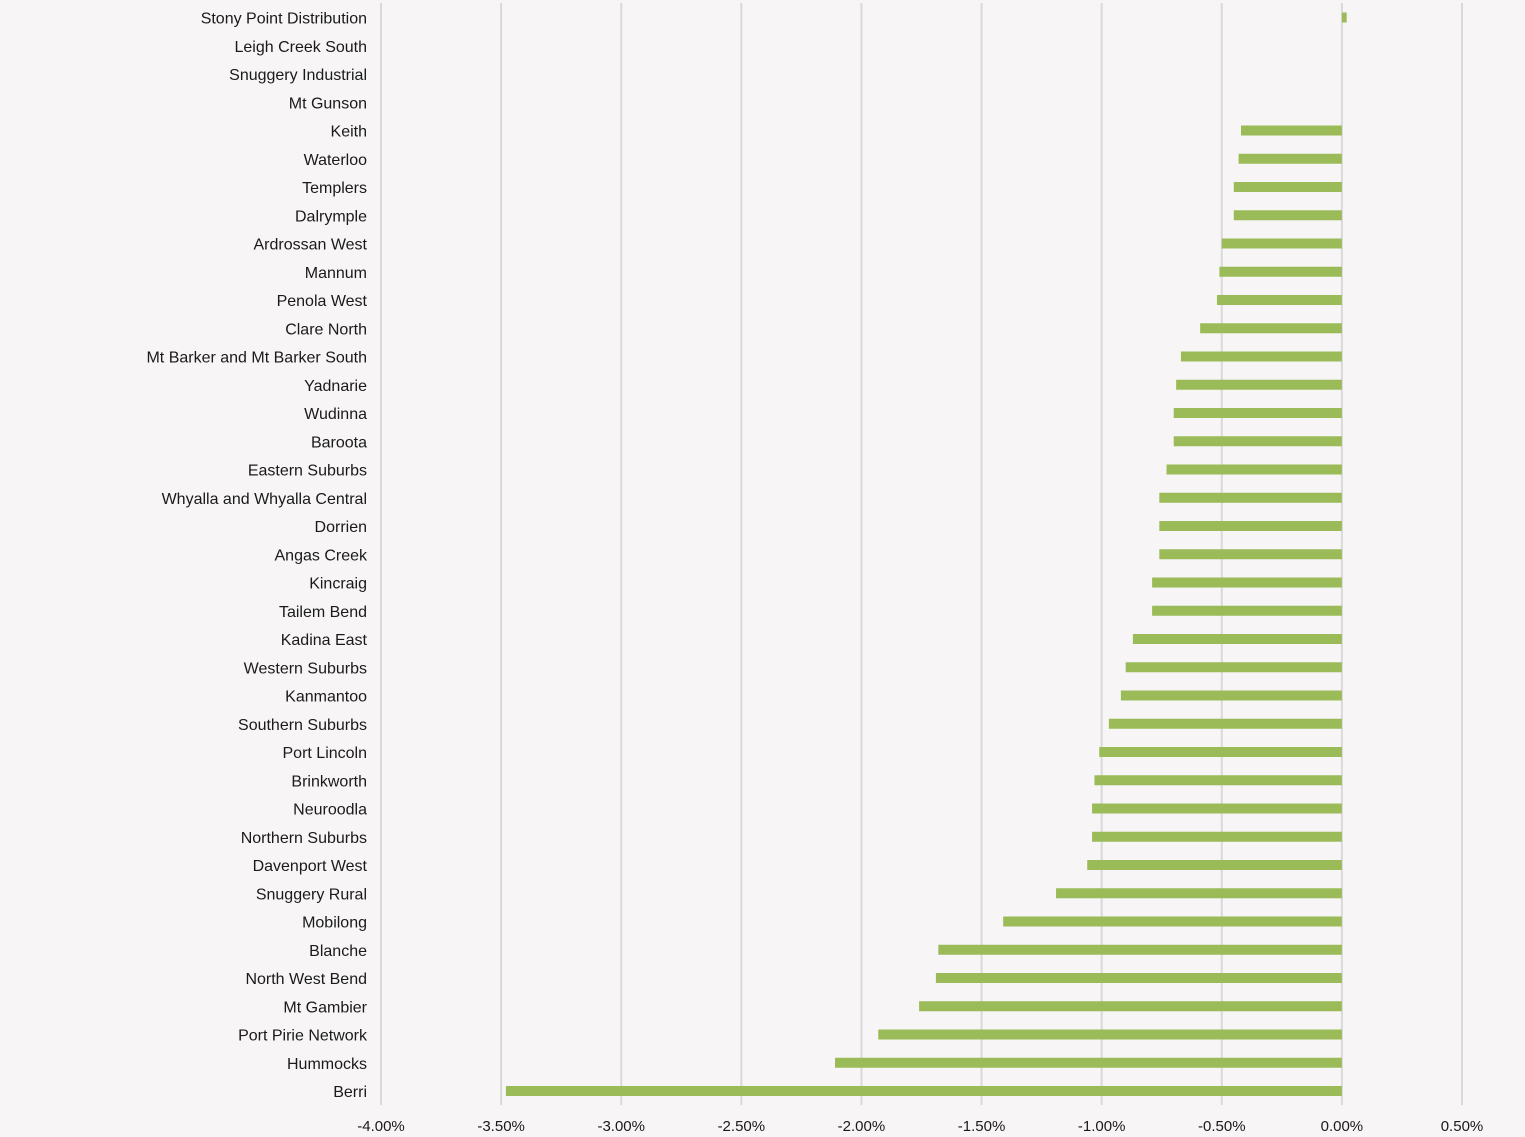 This screenshot has width=1525, height=1137. Describe the element at coordinates (326, 329) in the screenshot. I see `category-label: Clare North` at that location.